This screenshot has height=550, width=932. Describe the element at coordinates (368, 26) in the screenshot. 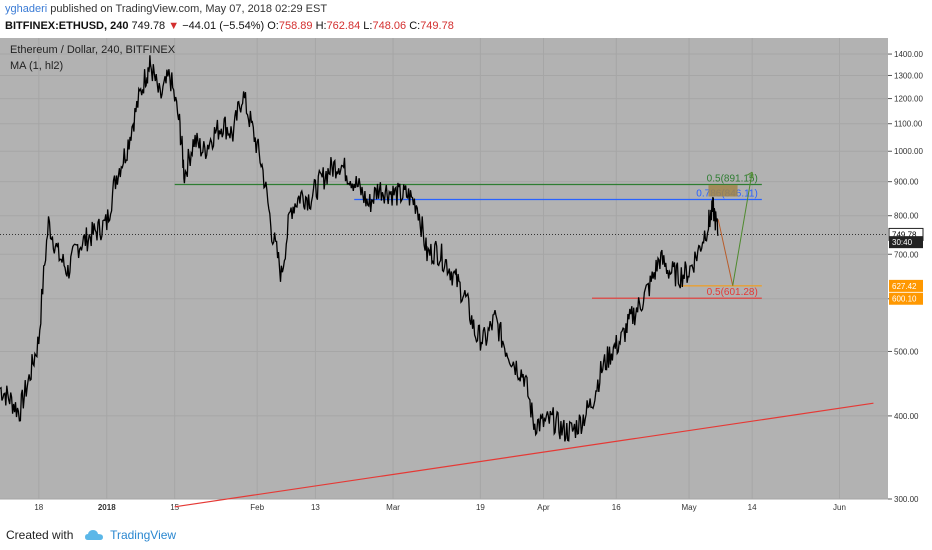

I see `low-label: L:` at that location.